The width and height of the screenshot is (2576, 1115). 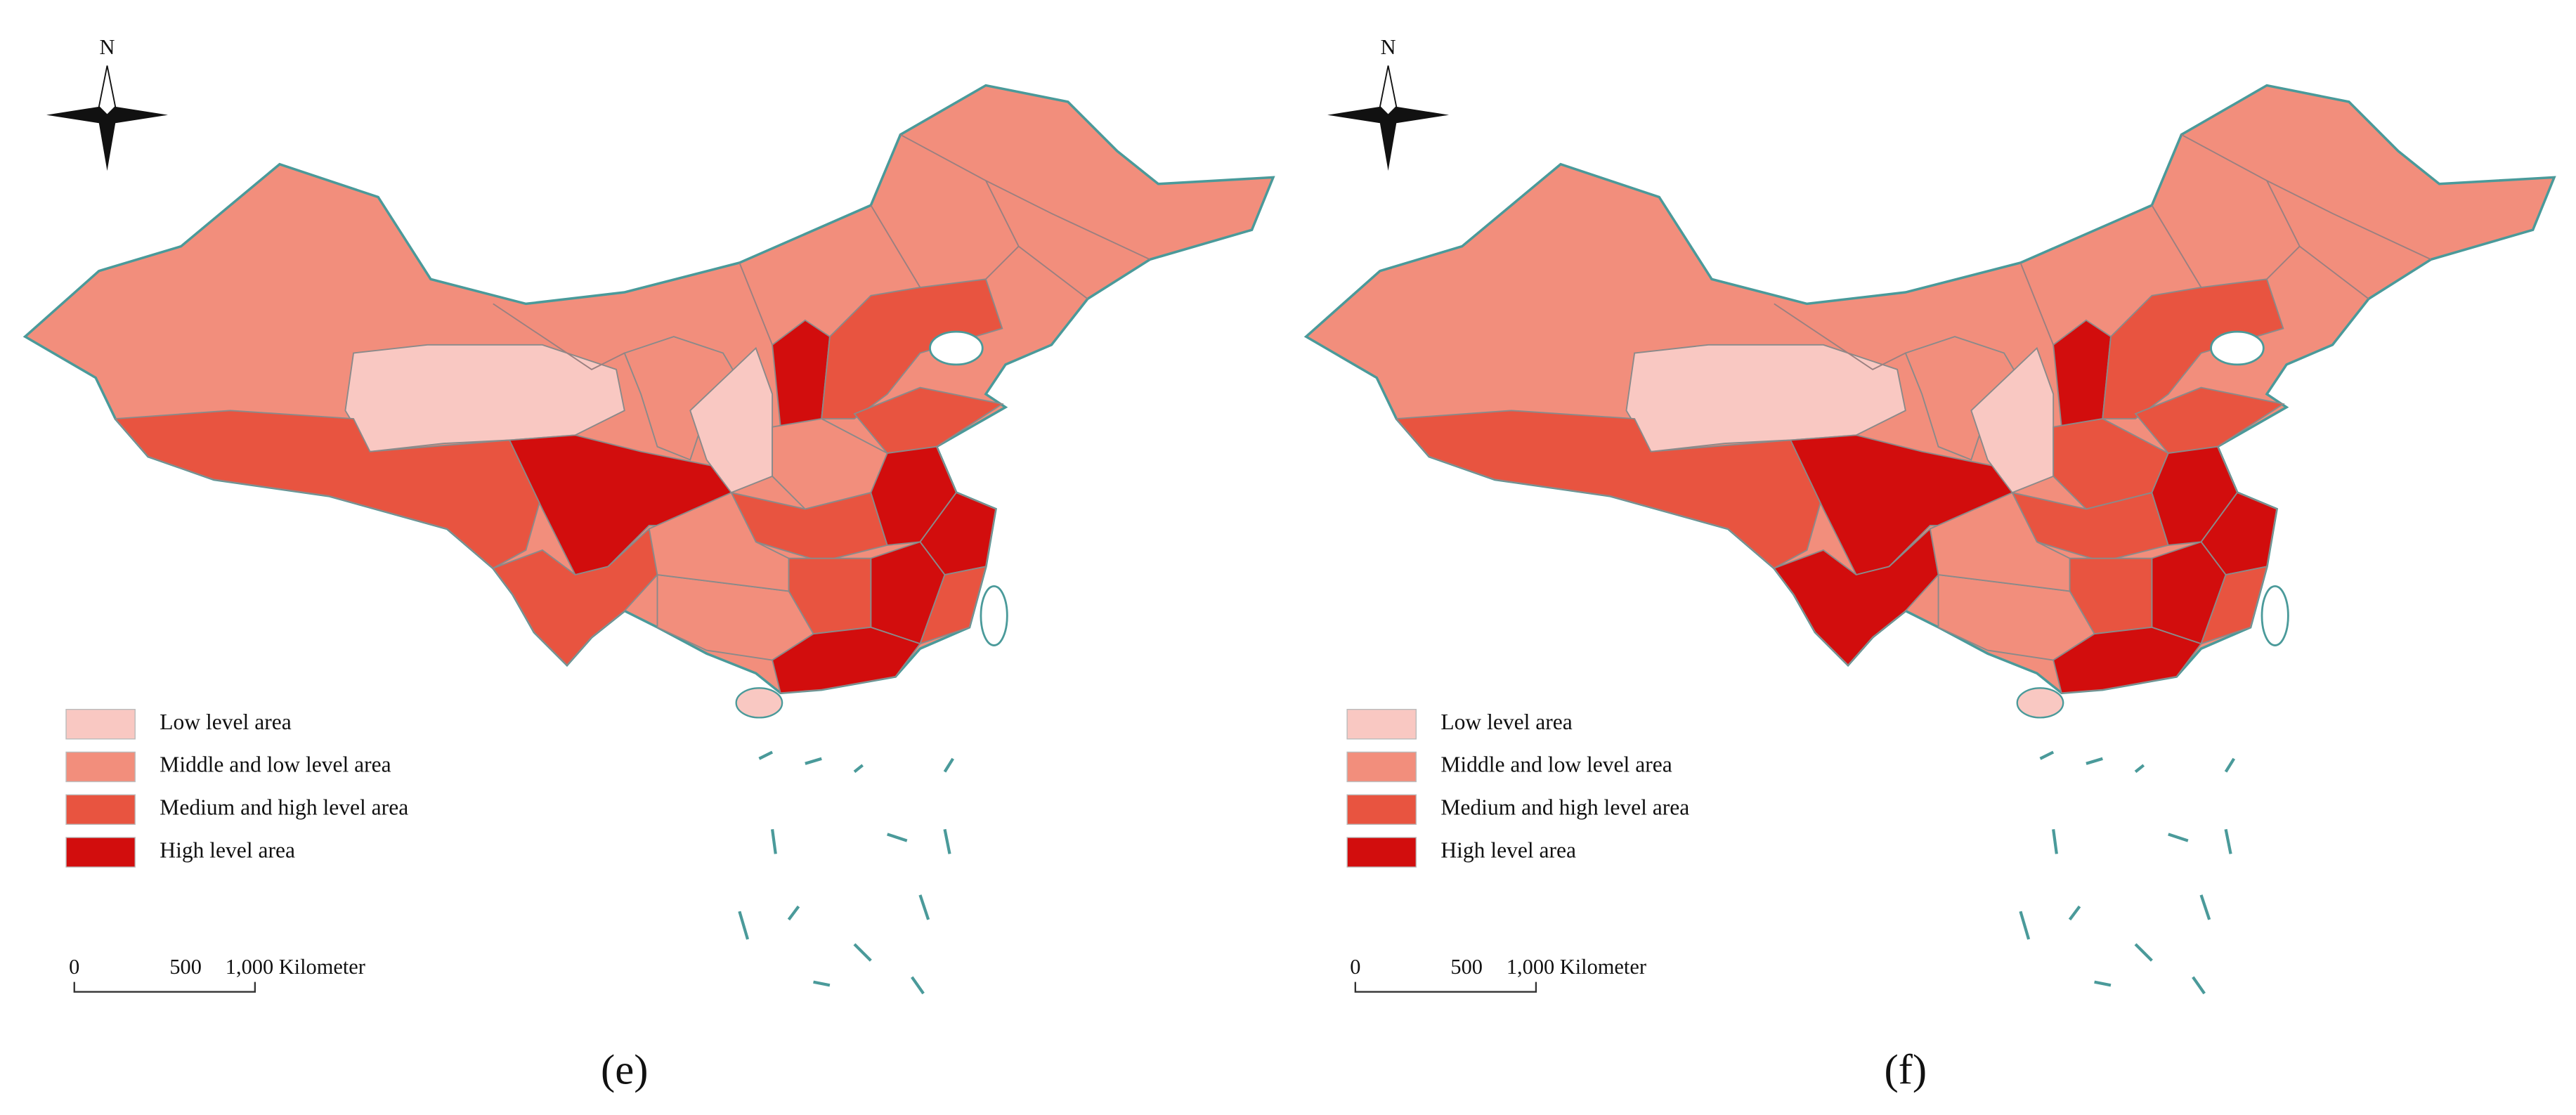 What do you see at coordinates (624, 1070) in the screenshot?
I see `caption: (e)` at bounding box center [624, 1070].